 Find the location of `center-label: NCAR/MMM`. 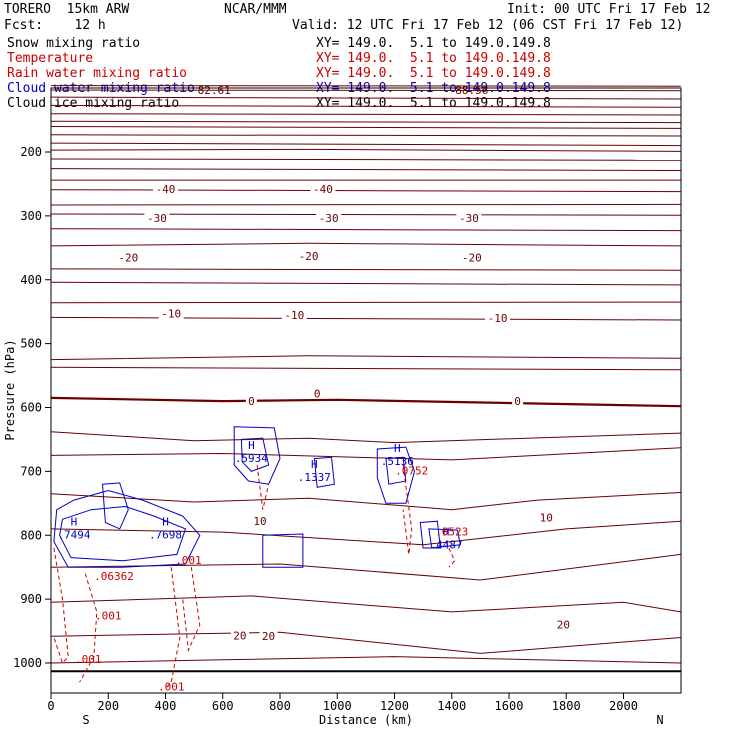

center-label: NCAR/MMM is located at coordinates (255, 9).